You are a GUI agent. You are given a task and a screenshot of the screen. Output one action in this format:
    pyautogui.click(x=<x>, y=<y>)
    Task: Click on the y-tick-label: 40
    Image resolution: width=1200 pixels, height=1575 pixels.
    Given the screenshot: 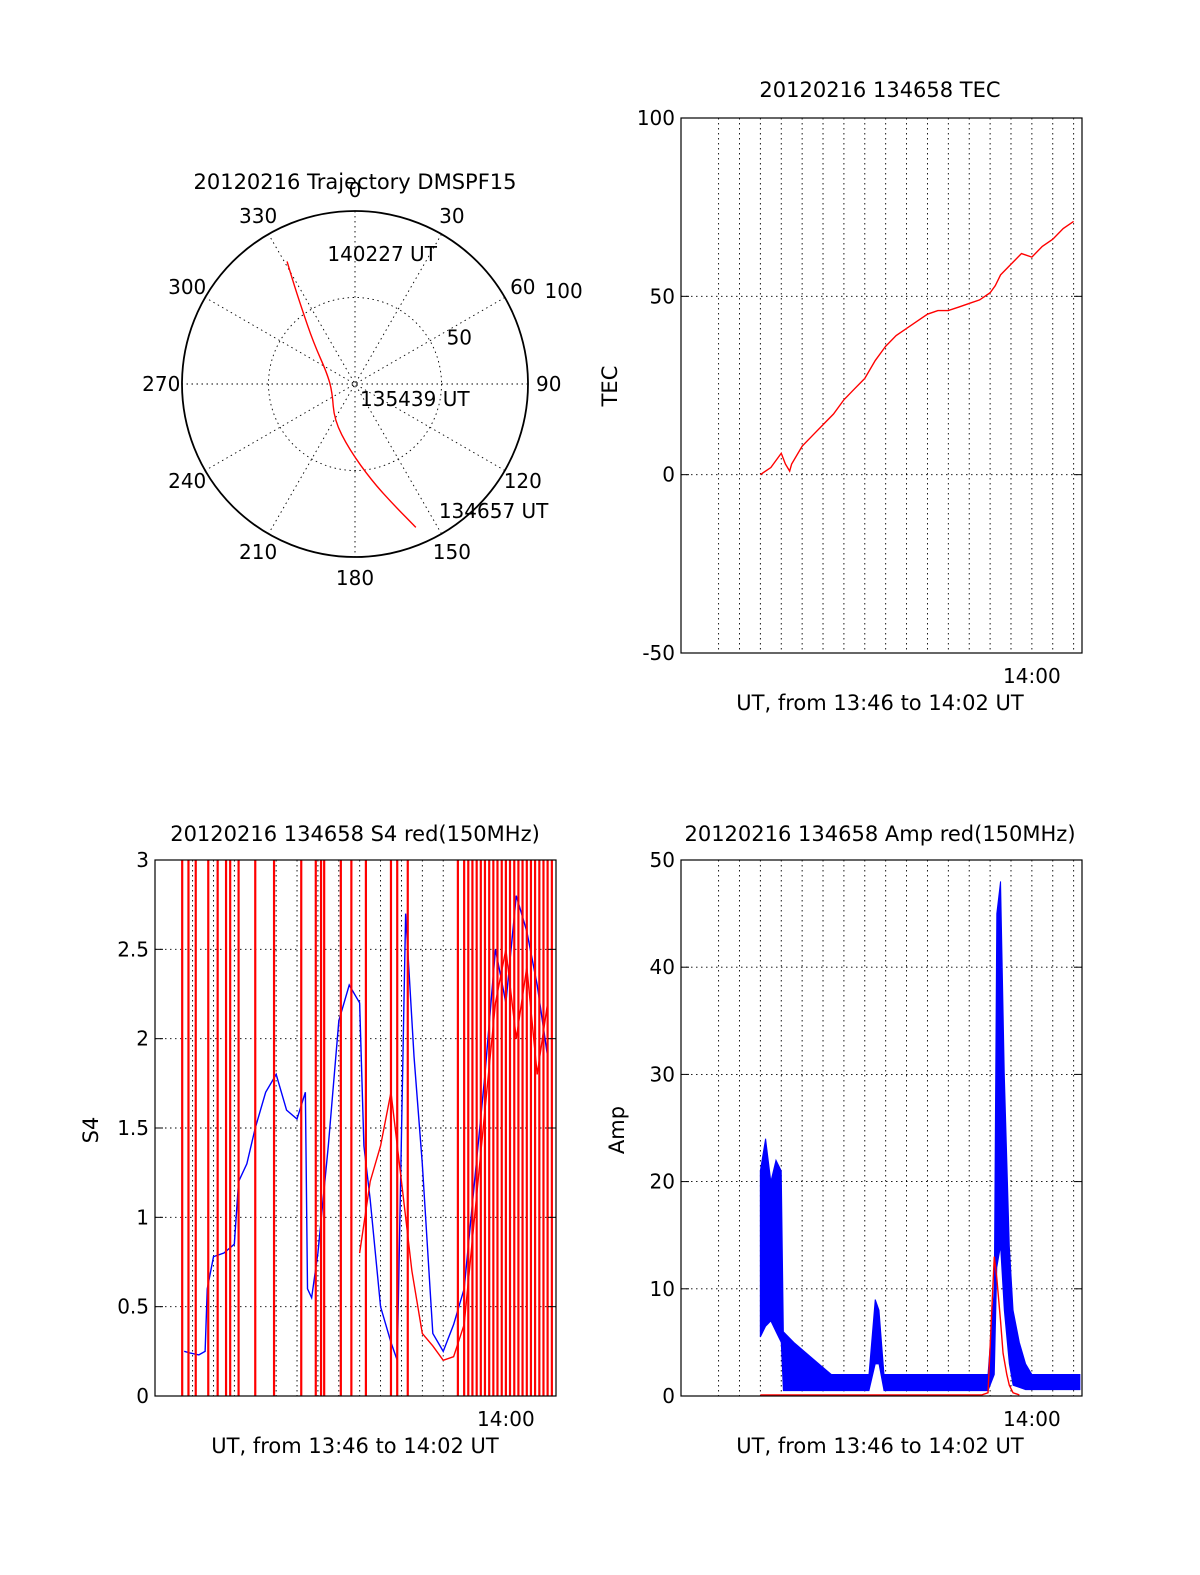 What is the action you would take?
    pyautogui.click(x=662, y=967)
    